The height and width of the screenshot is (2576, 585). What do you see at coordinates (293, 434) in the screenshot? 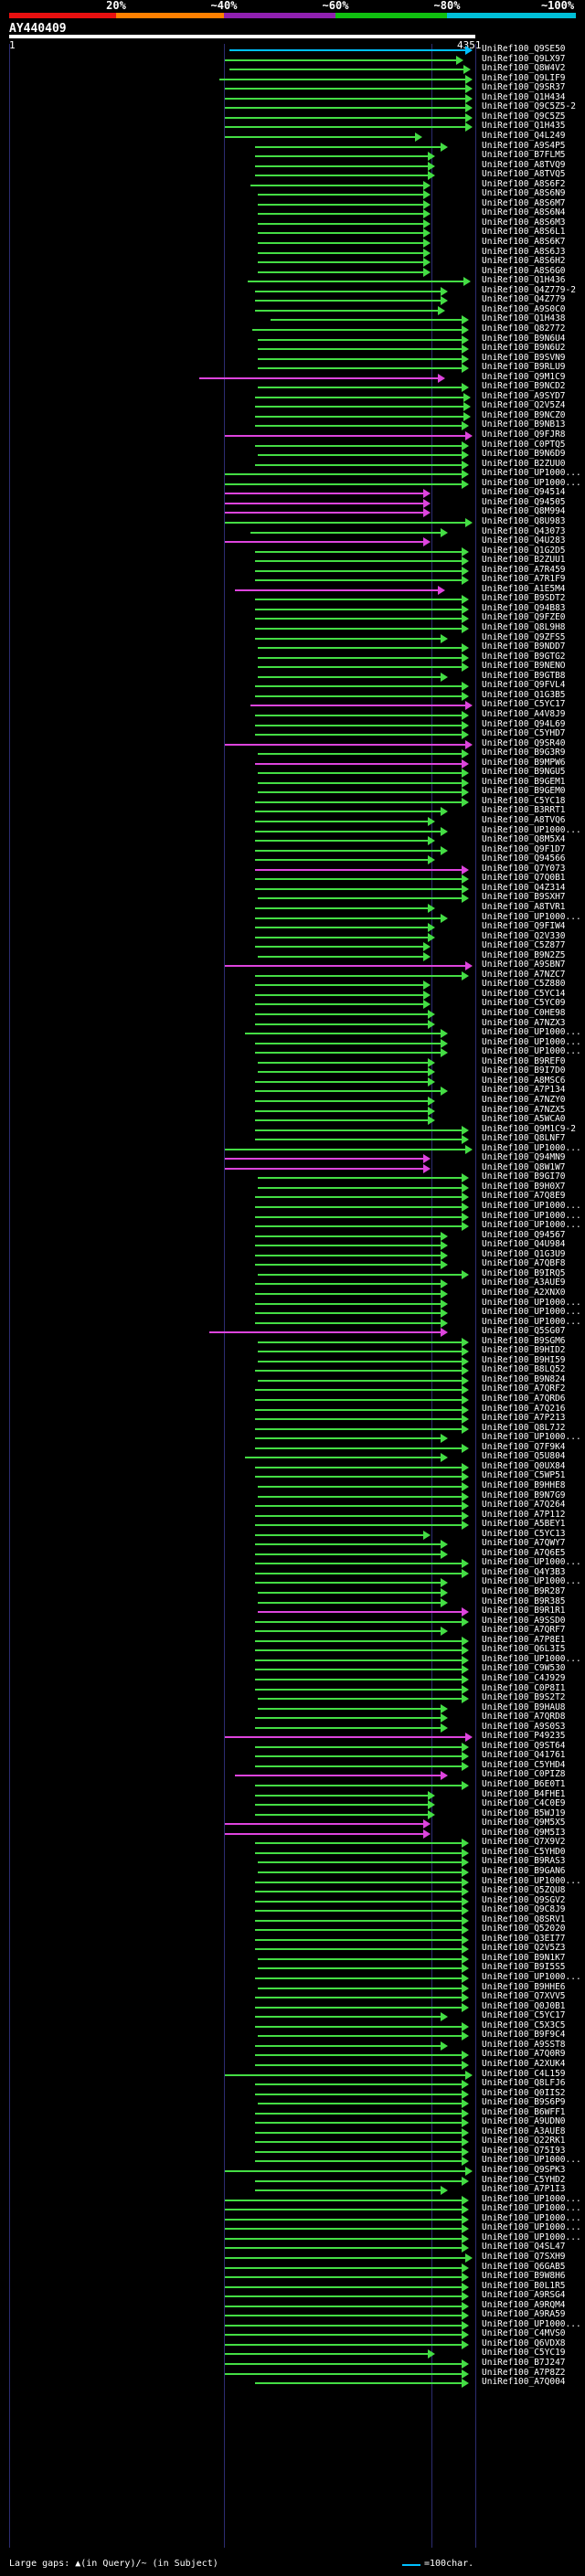
I see `hit-row: UniRef100_Q9FJR8` at bounding box center [293, 434].